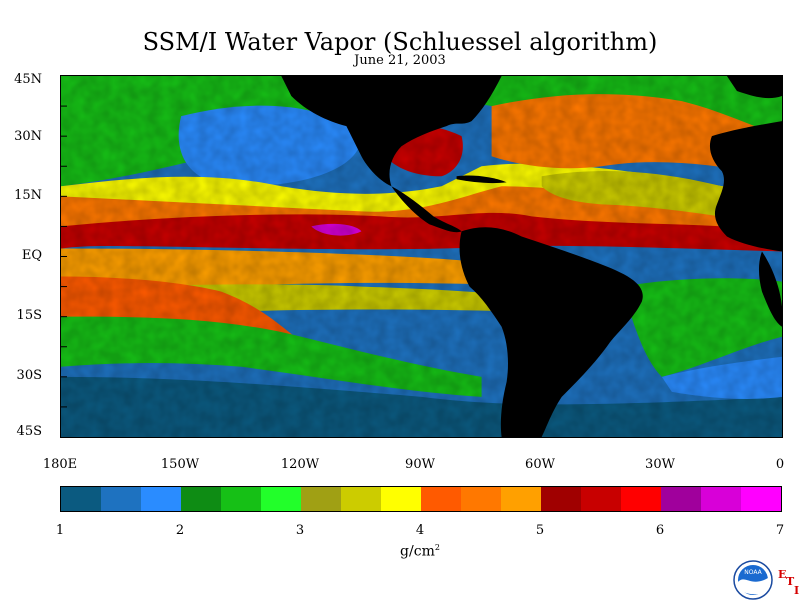 The height and width of the screenshot is (600, 800). I want to click on lon-label-60w: 60W, so click(540, 464).